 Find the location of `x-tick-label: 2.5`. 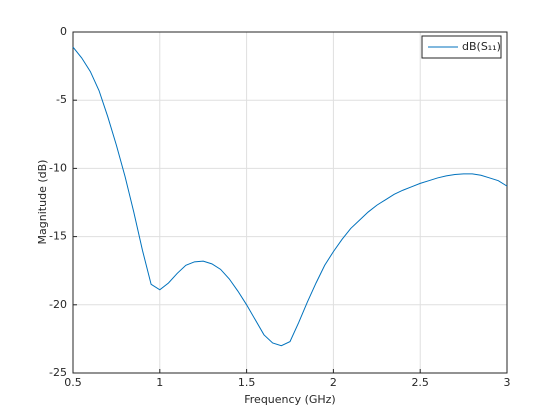

x-tick-label: 2.5 is located at coordinates (420, 382).